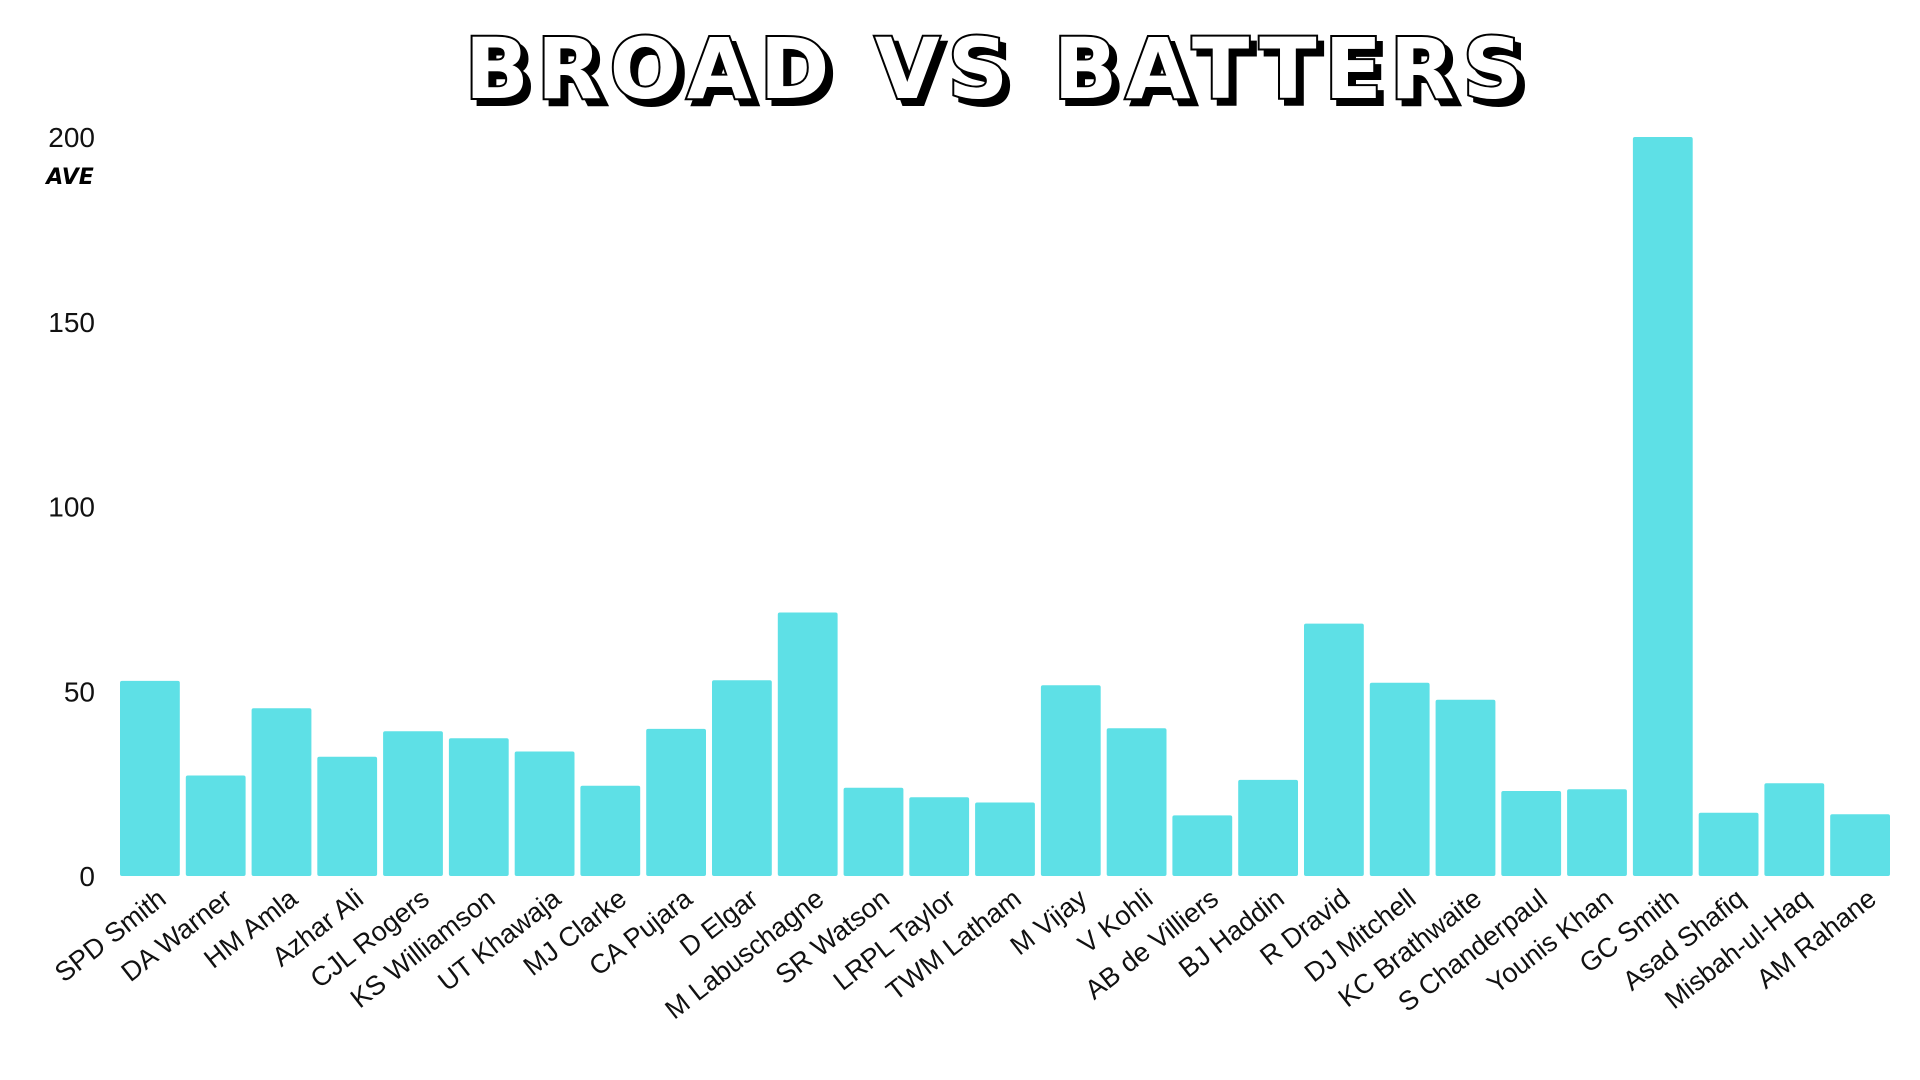 Image resolution: width=1920 pixels, height=1080 pixels. I want to click on y-tick-label: 100, so click(71, 507).